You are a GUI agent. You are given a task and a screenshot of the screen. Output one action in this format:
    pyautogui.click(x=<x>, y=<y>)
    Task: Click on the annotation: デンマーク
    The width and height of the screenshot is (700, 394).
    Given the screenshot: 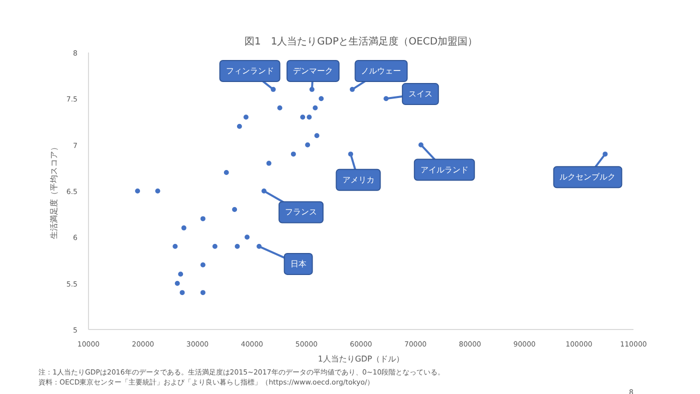 What is the action you would take?
    pyautogui.click(x=313, y=71)
    